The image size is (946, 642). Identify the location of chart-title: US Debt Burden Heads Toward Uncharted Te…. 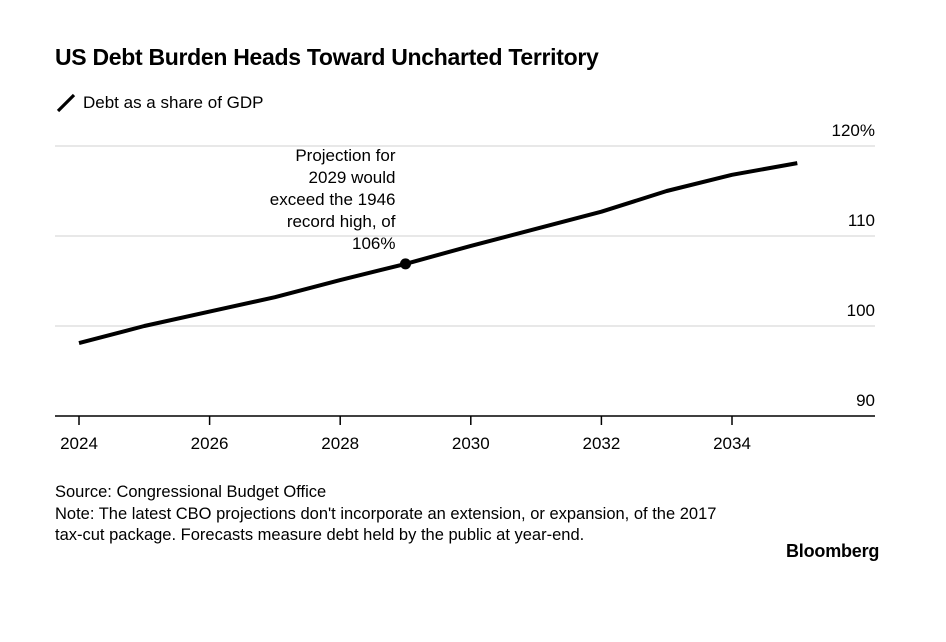
(327, 57).